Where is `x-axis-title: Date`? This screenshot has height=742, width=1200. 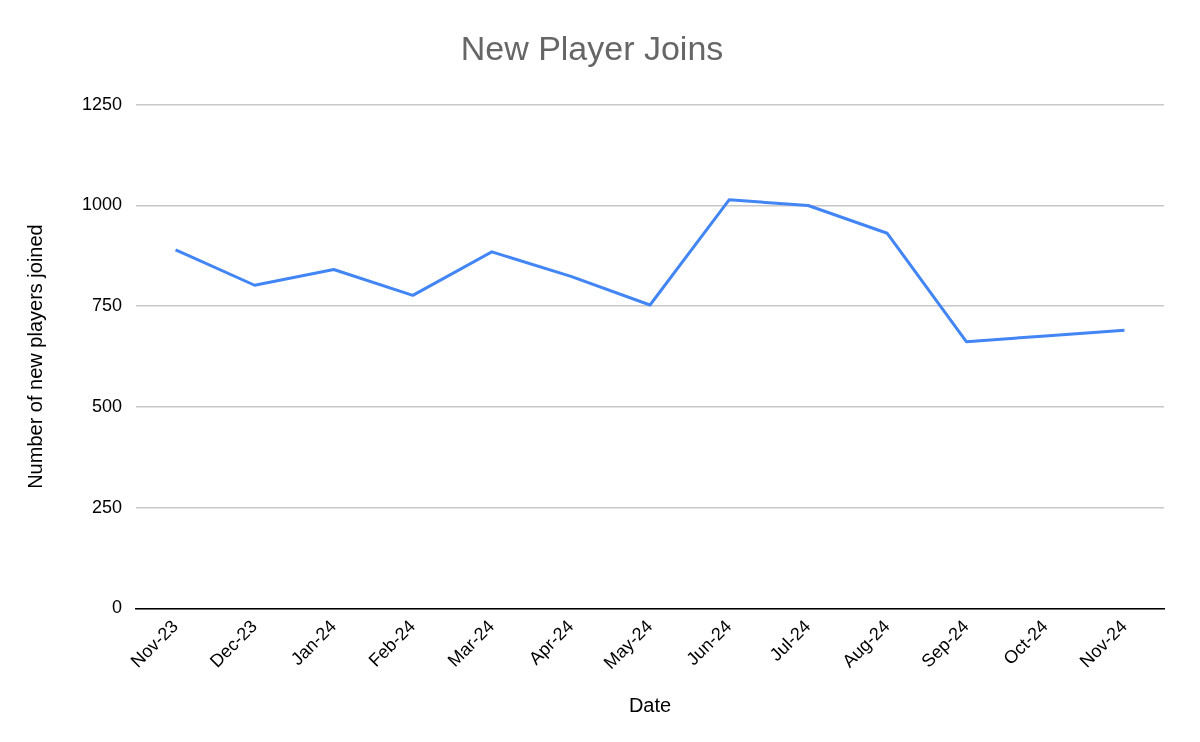
x-axis-title: Date is located at coordinates (650, 704).